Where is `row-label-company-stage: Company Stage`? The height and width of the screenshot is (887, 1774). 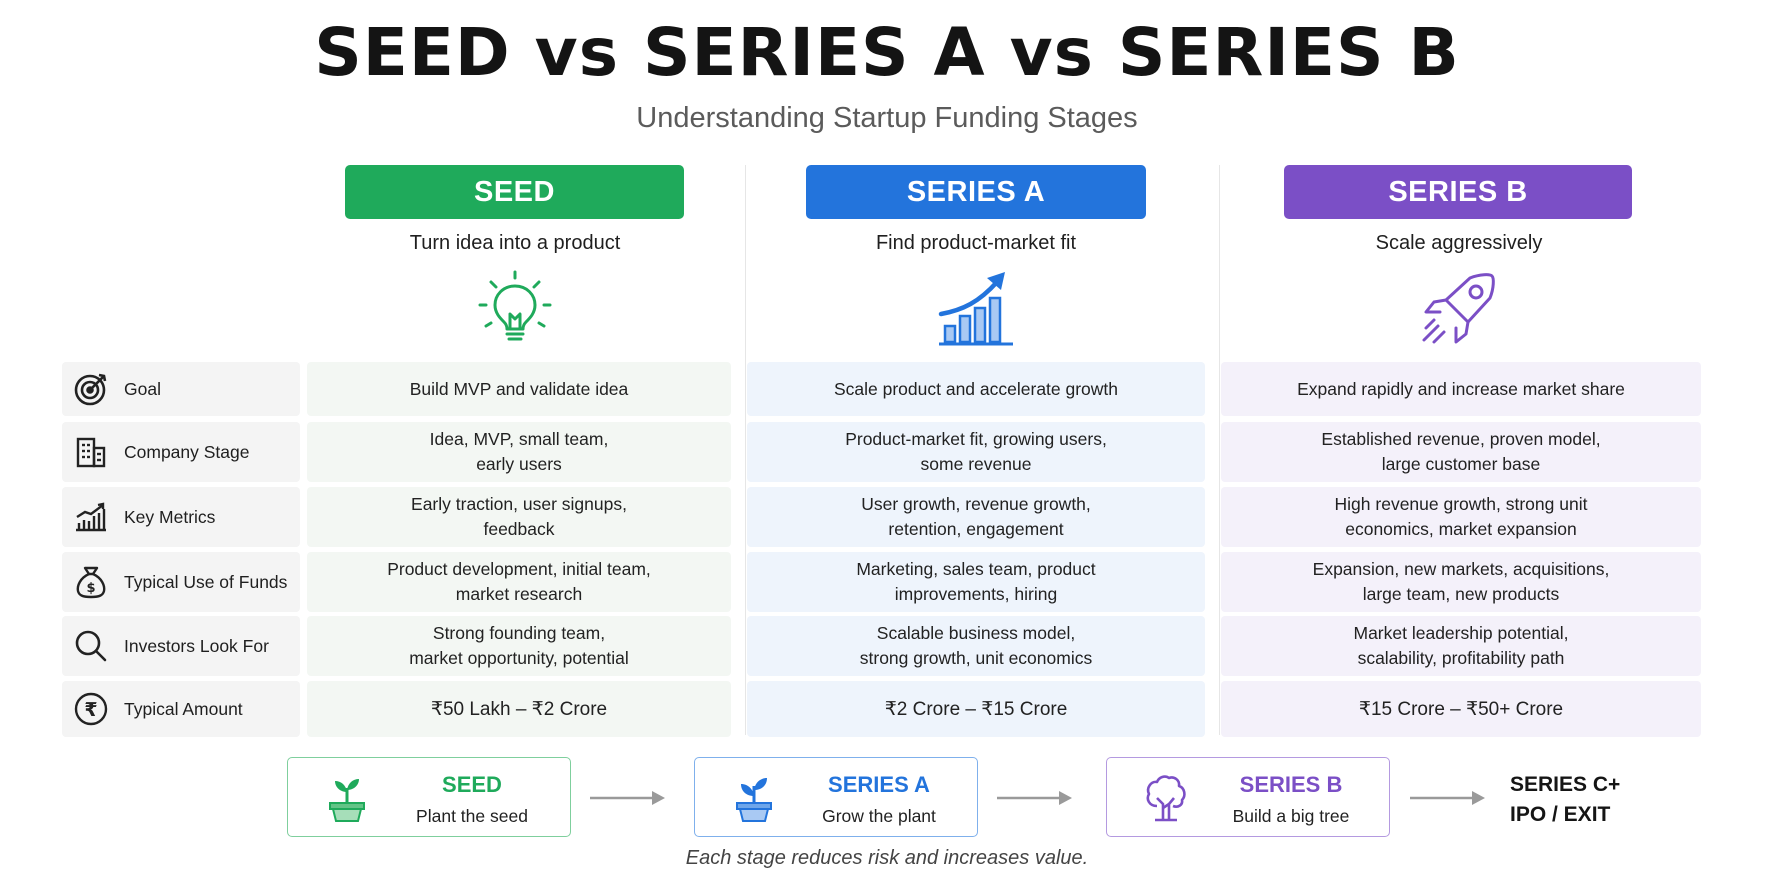 row-label-company-stage: Company Stage is located at coordinates (181, 452).